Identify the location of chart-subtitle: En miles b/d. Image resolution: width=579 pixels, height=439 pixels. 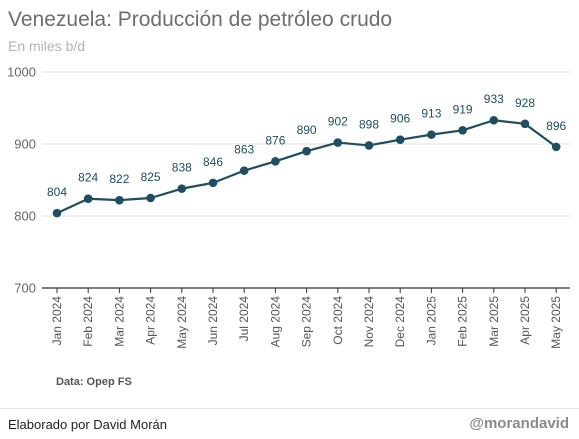
(47, 46).